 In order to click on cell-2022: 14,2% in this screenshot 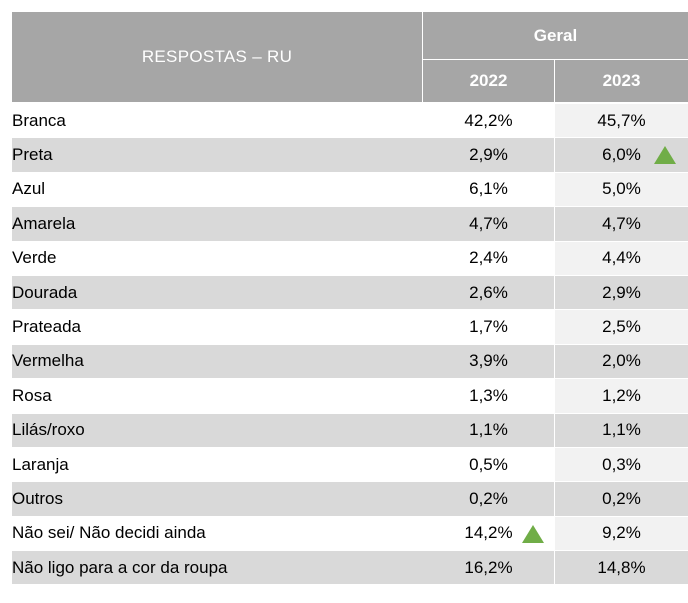, I will do `click(488, 533)`.